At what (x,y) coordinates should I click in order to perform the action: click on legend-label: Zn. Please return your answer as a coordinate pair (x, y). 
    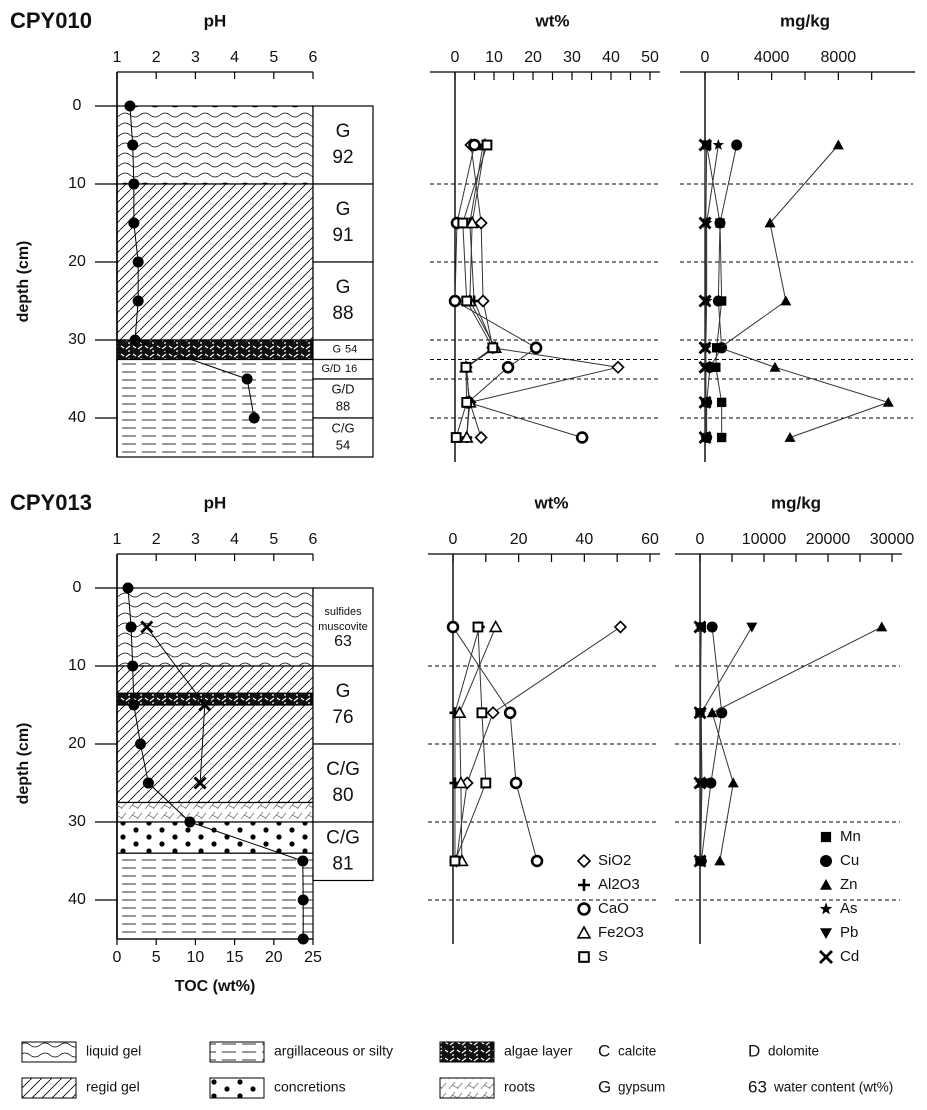
    Looking at the image, I should click on (849, 884).